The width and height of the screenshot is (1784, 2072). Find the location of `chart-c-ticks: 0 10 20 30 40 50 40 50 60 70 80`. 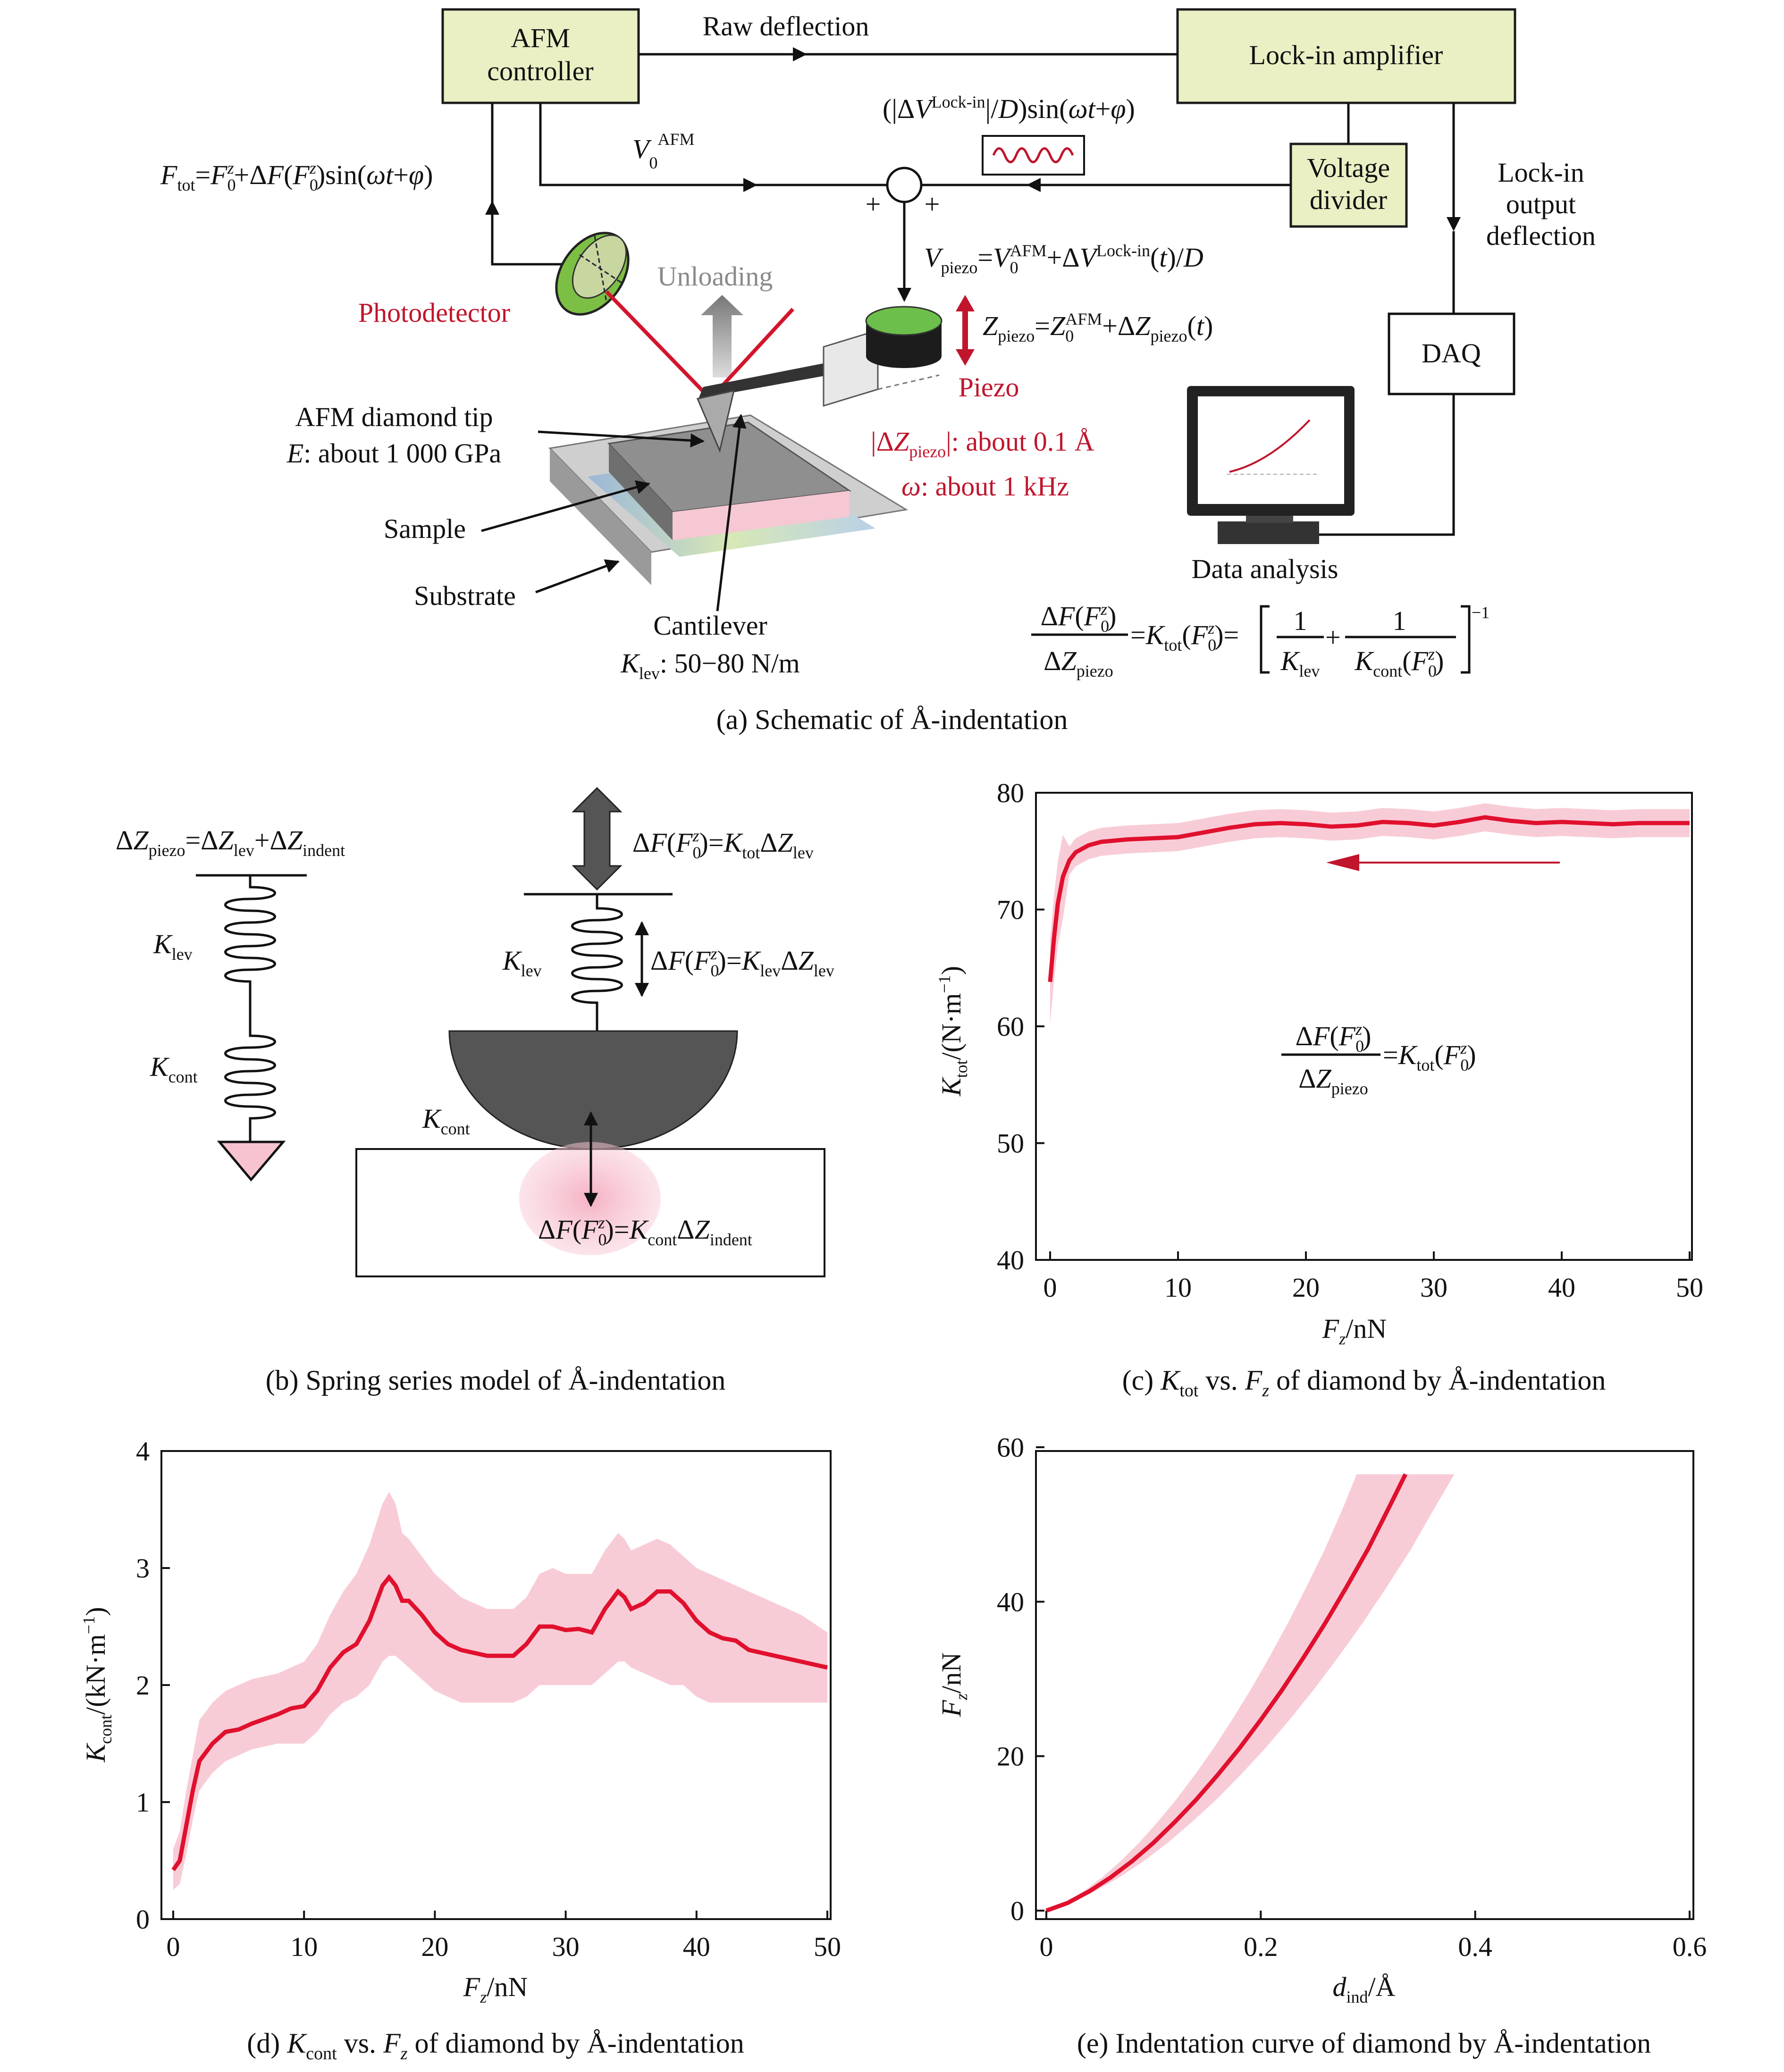

chart-c-ticks: 0 10 20 30 40 50 40 50 60 70 80 is located at coordinates (1350, 1040).